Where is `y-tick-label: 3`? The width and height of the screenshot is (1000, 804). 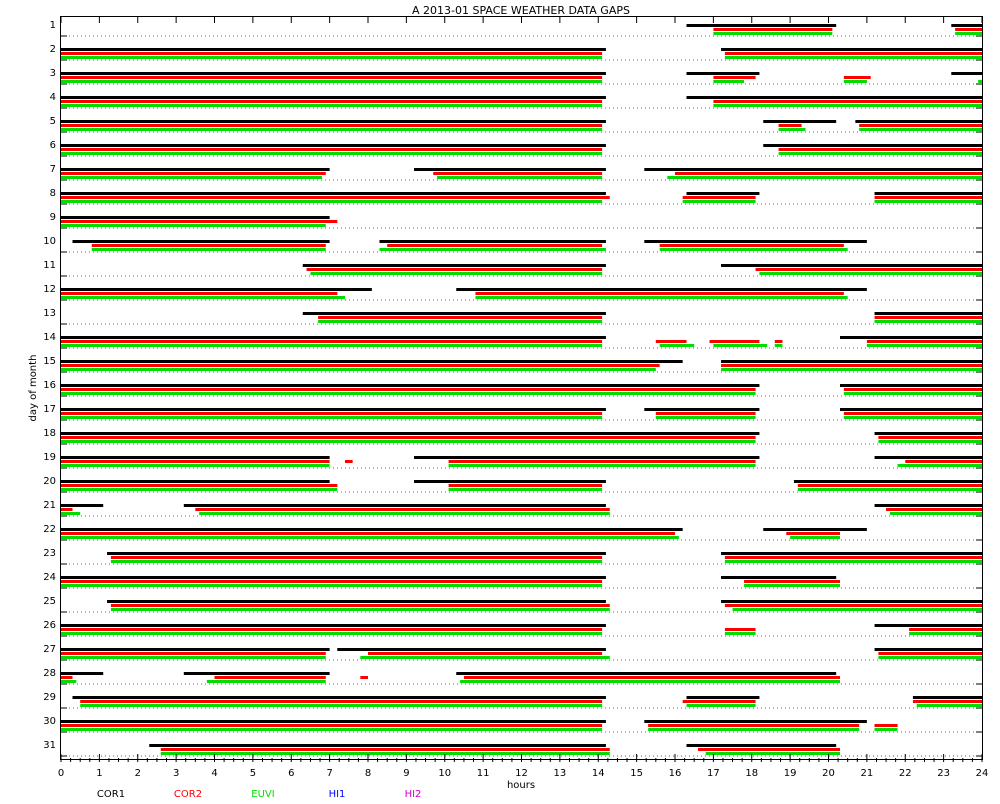
y-tick-label: 3 is located at coordinates (53, 73).